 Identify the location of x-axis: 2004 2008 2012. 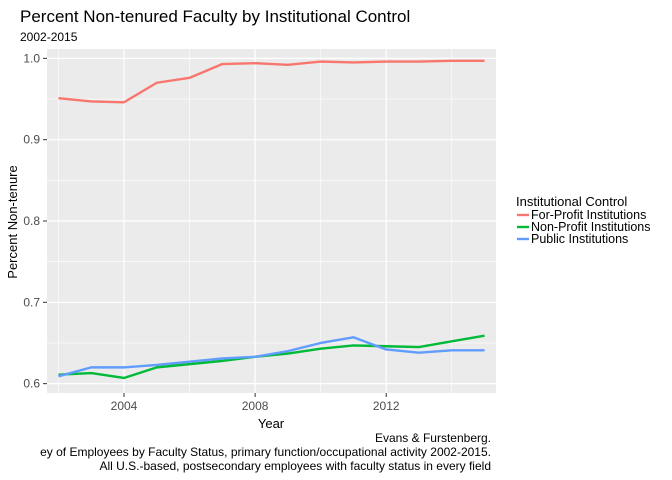
(255, 403).